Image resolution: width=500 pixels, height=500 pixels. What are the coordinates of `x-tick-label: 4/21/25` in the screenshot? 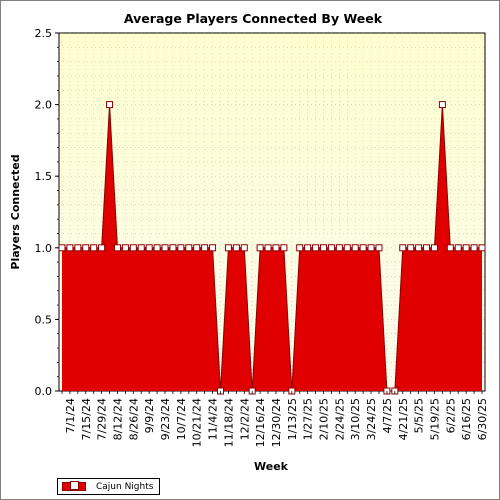 It's located at (403, 419).